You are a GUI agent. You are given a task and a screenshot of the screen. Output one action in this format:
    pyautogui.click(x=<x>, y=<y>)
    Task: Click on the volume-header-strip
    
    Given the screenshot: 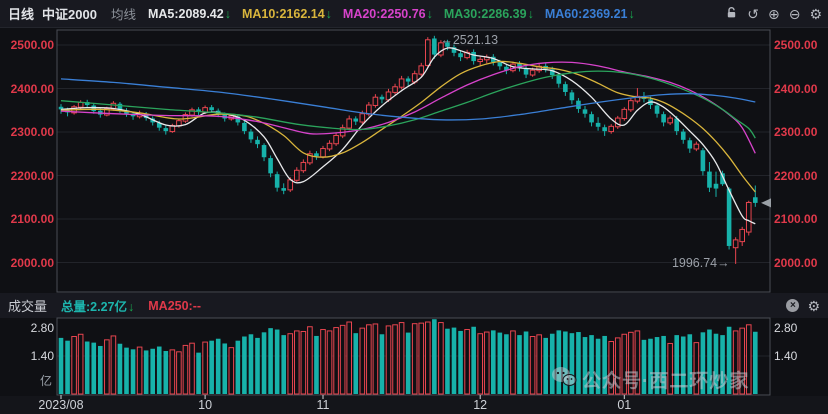 What is the action you would take?
    pyautogui.click(x=414, y=305)
    